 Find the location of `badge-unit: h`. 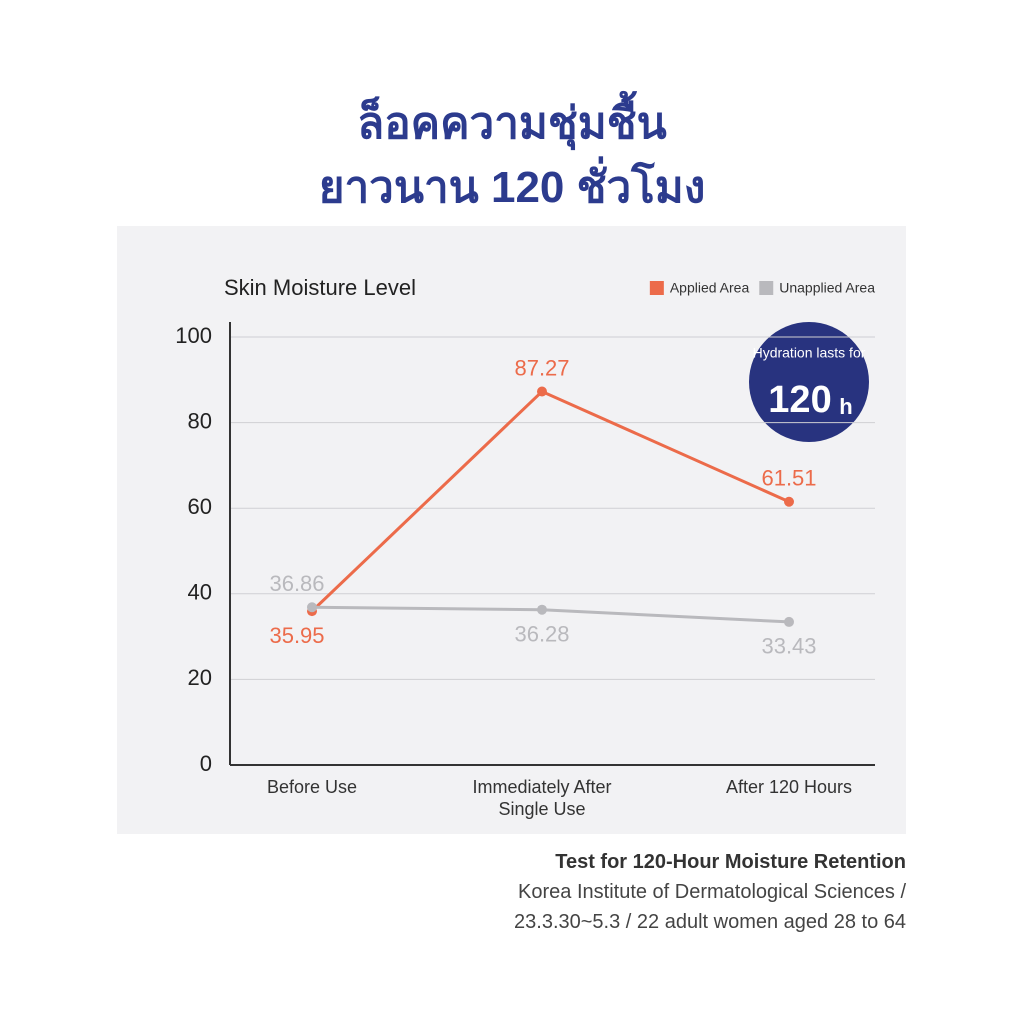

badge-unit: h is located at coordinates (845, 406).